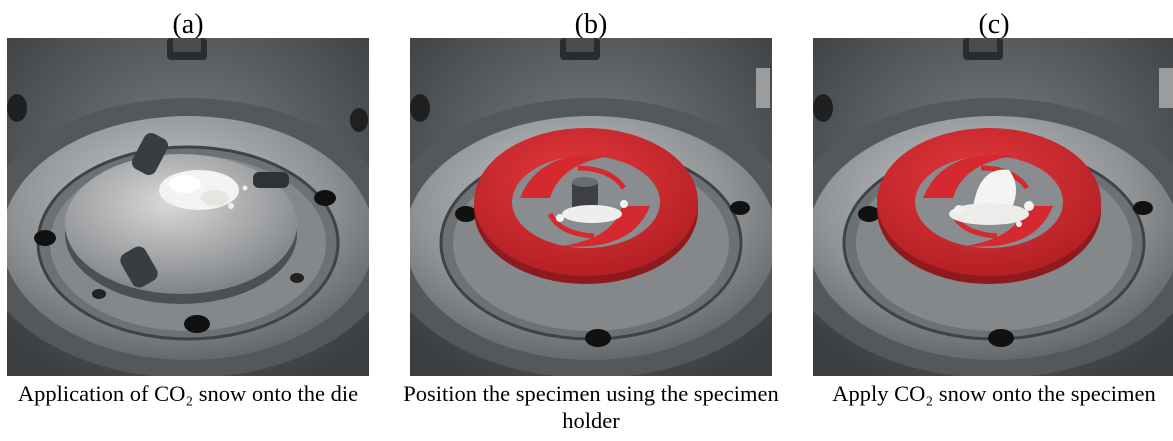  What do you see at coordinates (188, 393) in the screenshot?
I see `panel-caption: Application of CO₂ snow onto the die` at bounding box center [188, 393].